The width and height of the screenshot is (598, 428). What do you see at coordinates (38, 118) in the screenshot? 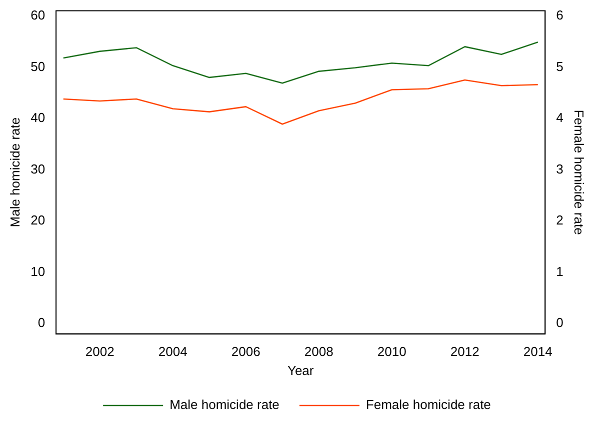
I see `y-tick-label: 40` at bounding box center [38, 118].